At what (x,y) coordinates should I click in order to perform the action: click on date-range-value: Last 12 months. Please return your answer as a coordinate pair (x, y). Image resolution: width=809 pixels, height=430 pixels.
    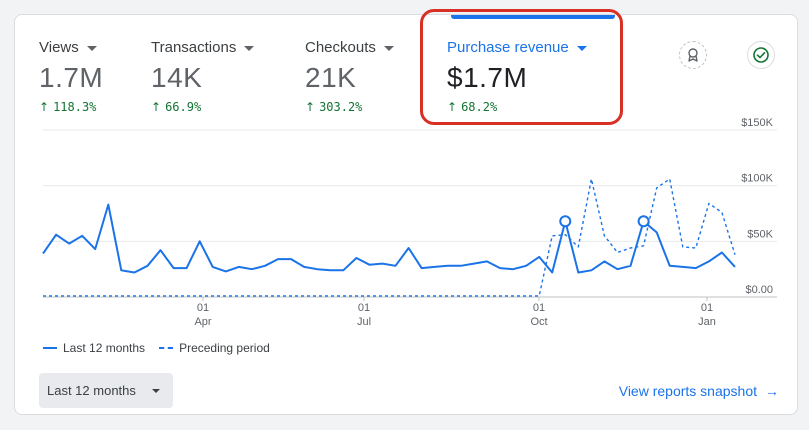
    Looking at the image, I should click on (91, 390).